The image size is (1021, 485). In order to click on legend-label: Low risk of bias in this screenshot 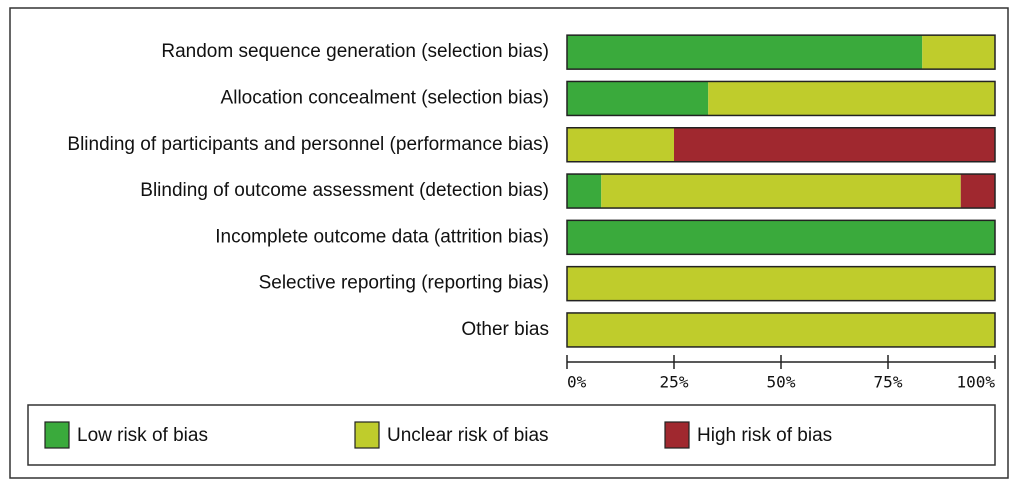, I will do `click(142, 435)`.